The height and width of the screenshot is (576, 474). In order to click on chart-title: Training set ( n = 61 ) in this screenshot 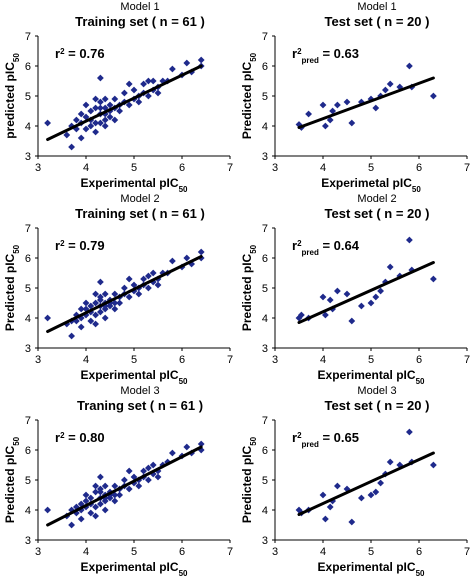, I will do `click(140, 213)`.